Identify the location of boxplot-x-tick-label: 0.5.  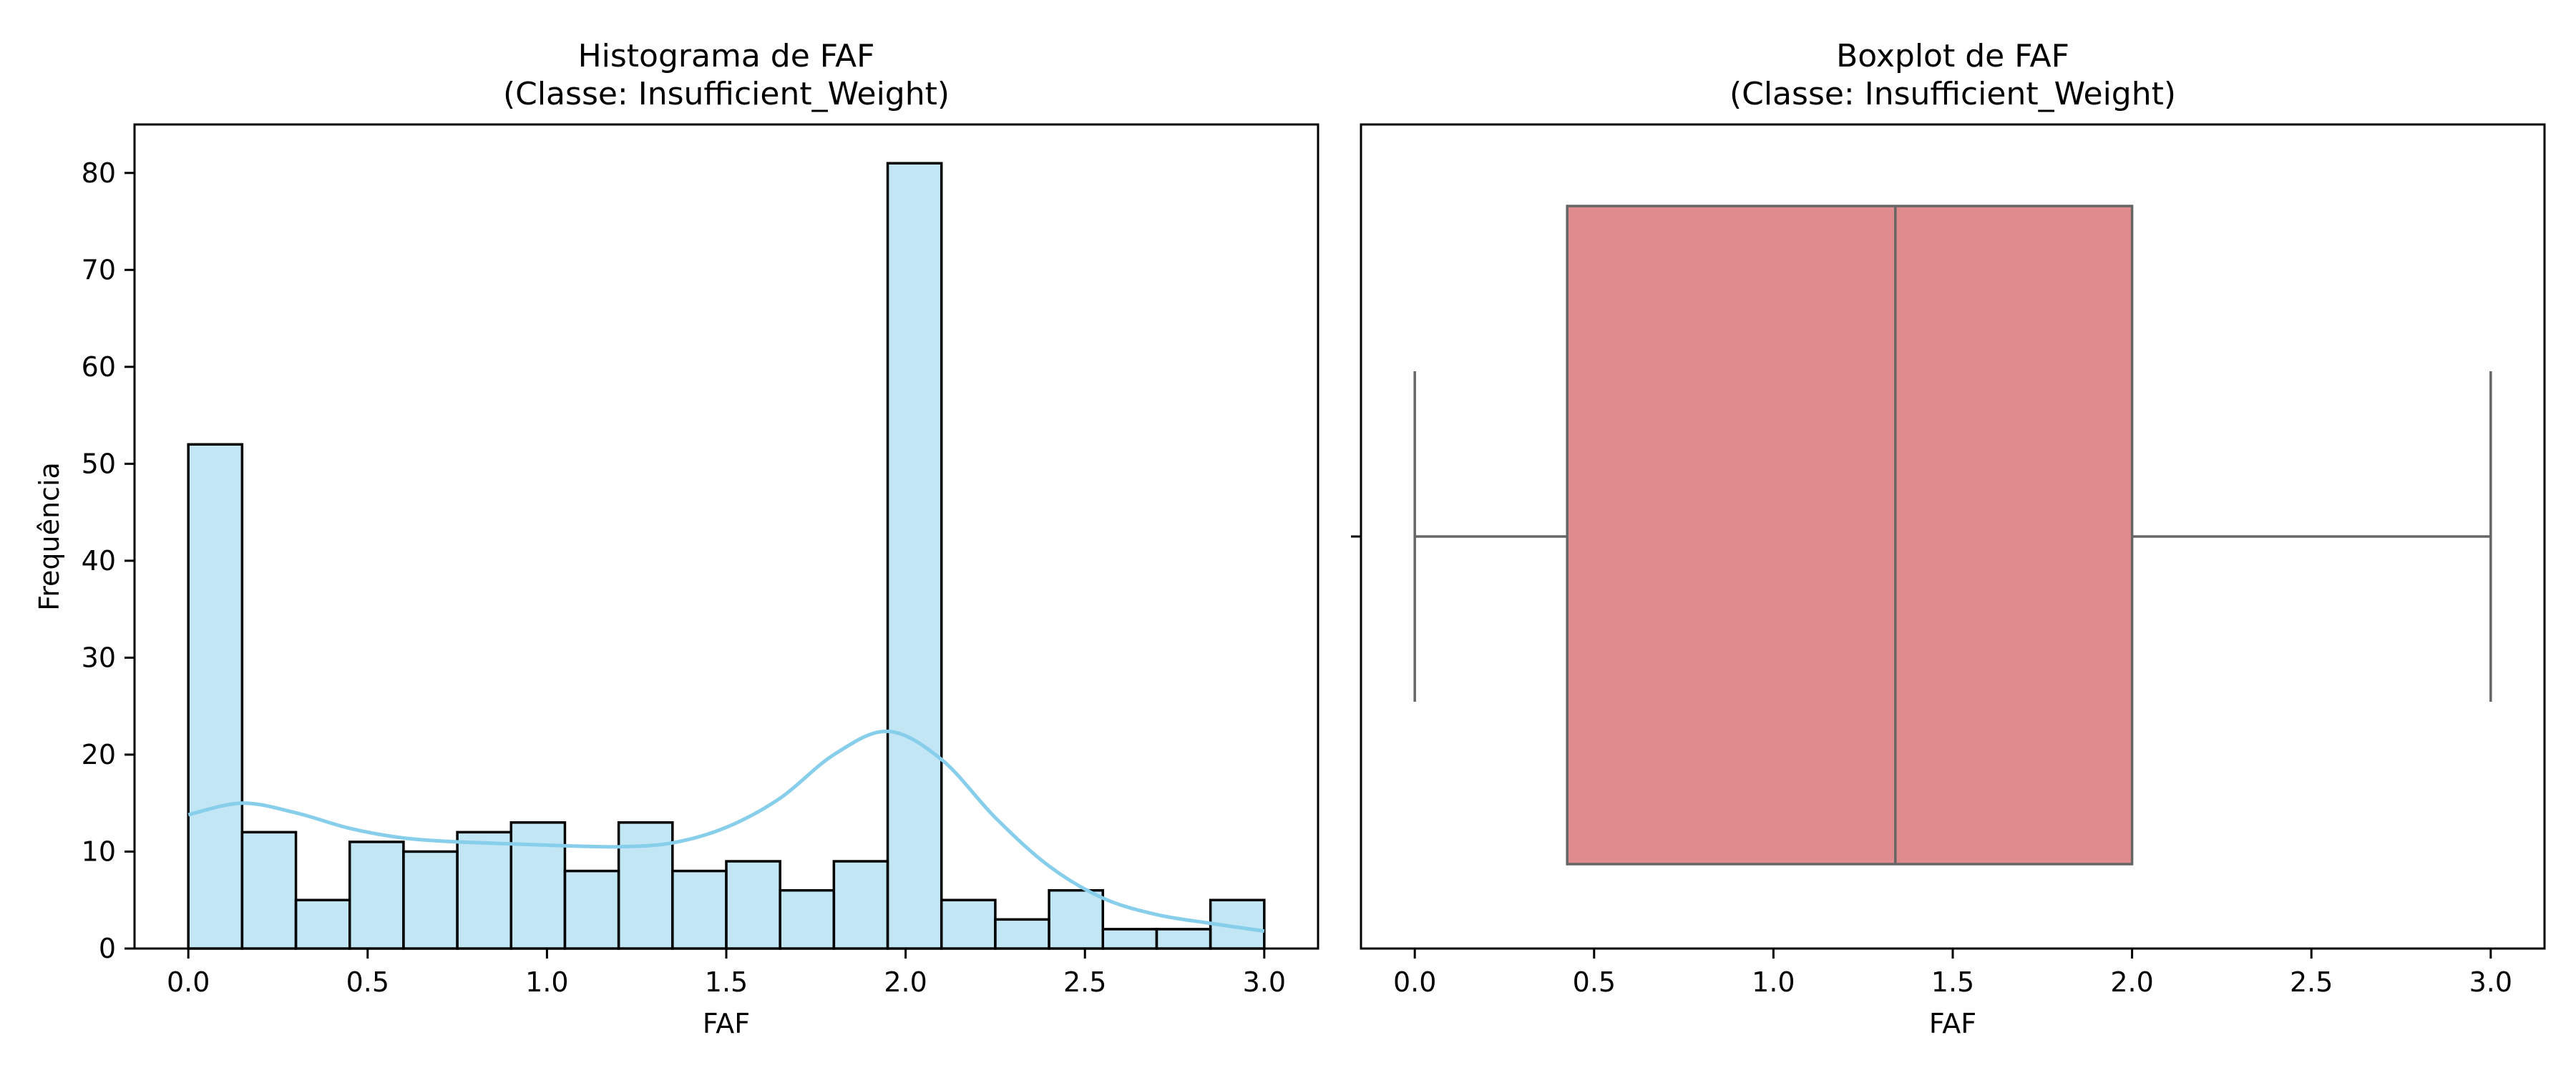
(1594, 982).